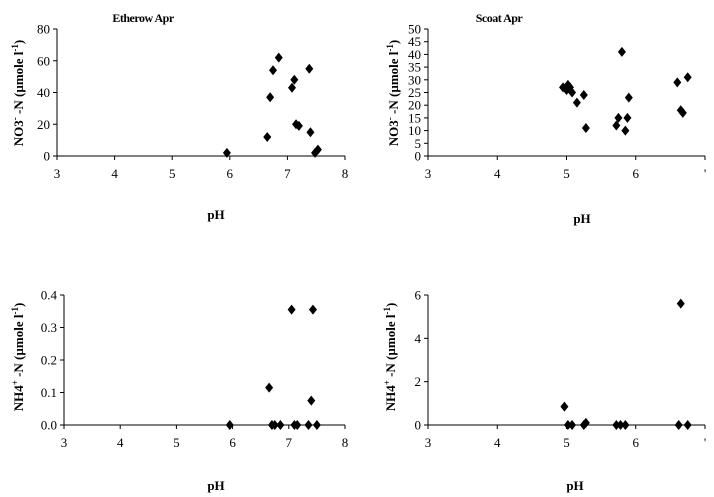 This screenshot has width=714, height=497. What do you see at coordinates (414, 67) in the screenshot?
I see `y-tick-label: 35` at bounding box center [414, 67].